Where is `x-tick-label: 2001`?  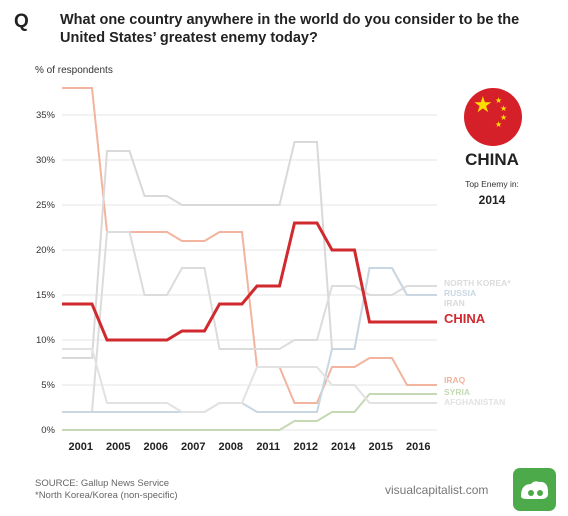
x-tick-label: 2001 is located at coordinates (81, 447).